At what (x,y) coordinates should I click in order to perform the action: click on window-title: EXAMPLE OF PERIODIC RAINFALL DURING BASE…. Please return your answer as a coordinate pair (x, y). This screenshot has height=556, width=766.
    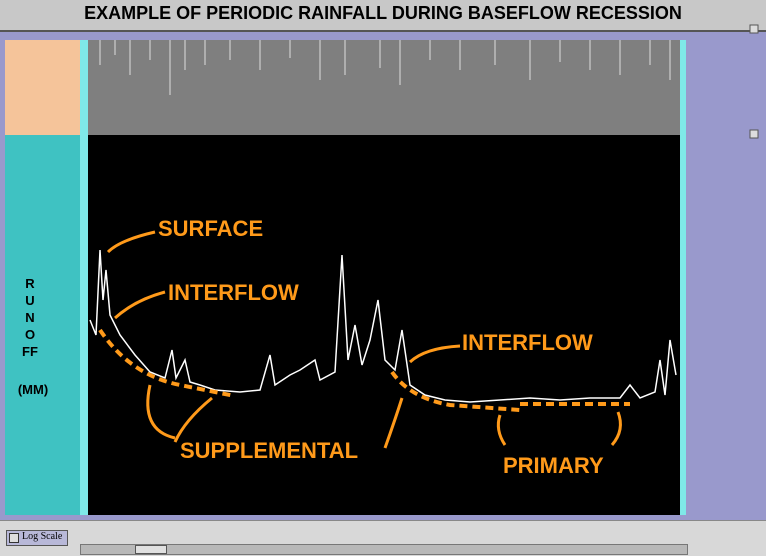
    Looking at the image, I should click on (383, 13).